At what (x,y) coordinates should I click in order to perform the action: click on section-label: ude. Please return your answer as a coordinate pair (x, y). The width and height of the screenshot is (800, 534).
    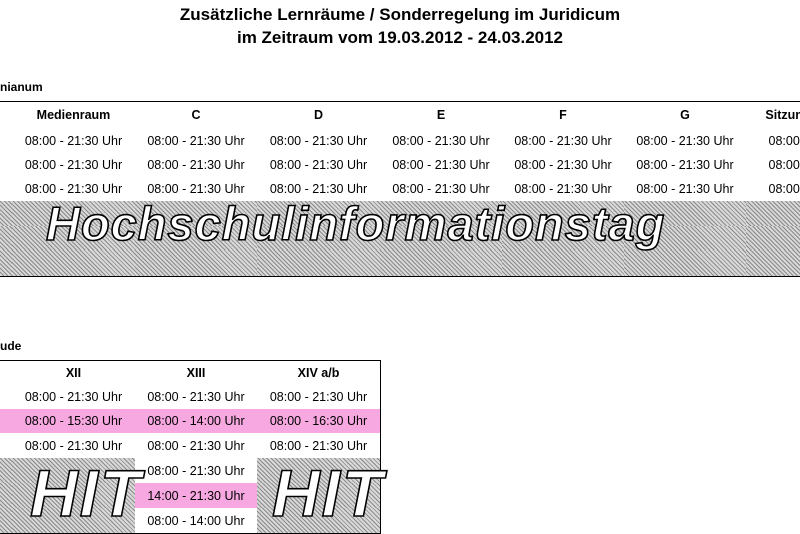
    Looking at the image, I should click on (11, 346).